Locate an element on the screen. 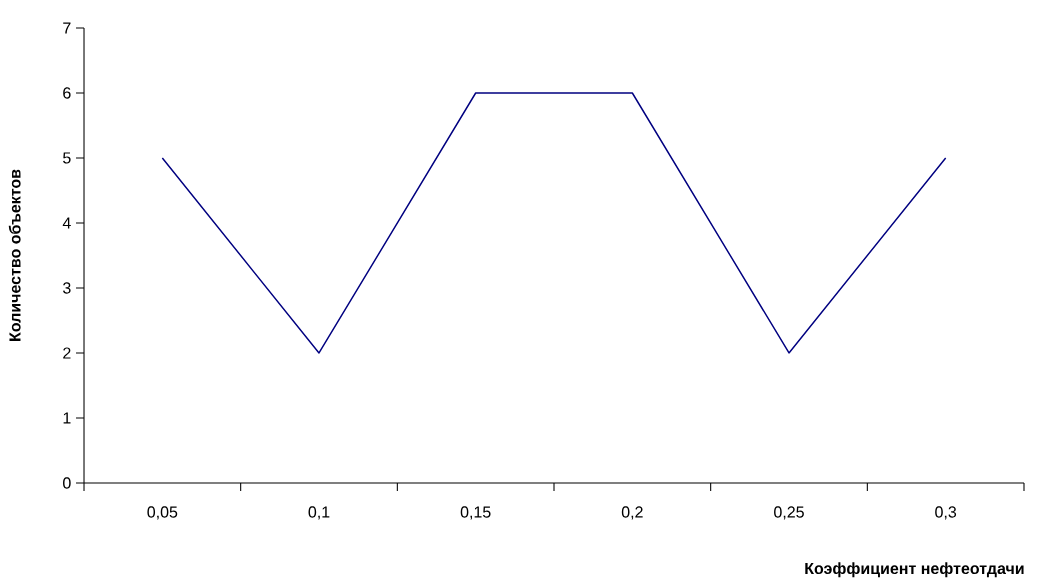  y-tick-label: 6 is located at coordinates (67, 93).